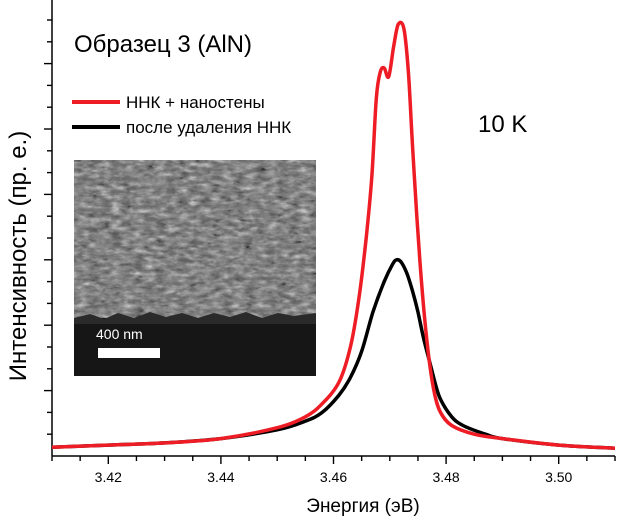 The height and width of the screenshot is (530, 619). What do you see at coordinates (195, 318) in the screenshot?
I see `sem-edge` at bounding box center [195, 318].